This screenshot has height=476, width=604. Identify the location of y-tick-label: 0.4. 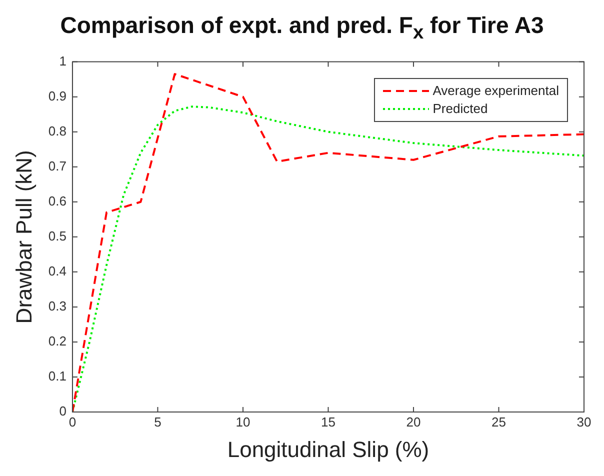
(57, 271).